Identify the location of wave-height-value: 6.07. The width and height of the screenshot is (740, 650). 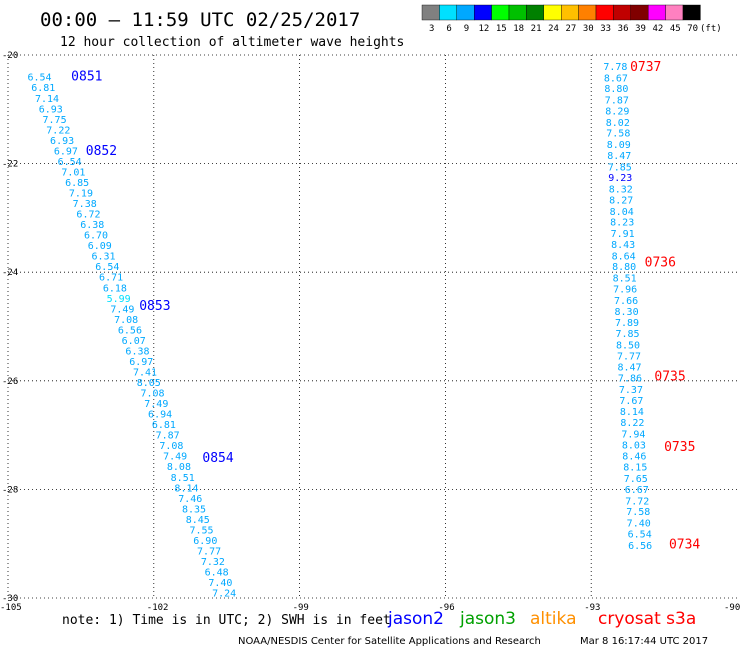
(134, 341).